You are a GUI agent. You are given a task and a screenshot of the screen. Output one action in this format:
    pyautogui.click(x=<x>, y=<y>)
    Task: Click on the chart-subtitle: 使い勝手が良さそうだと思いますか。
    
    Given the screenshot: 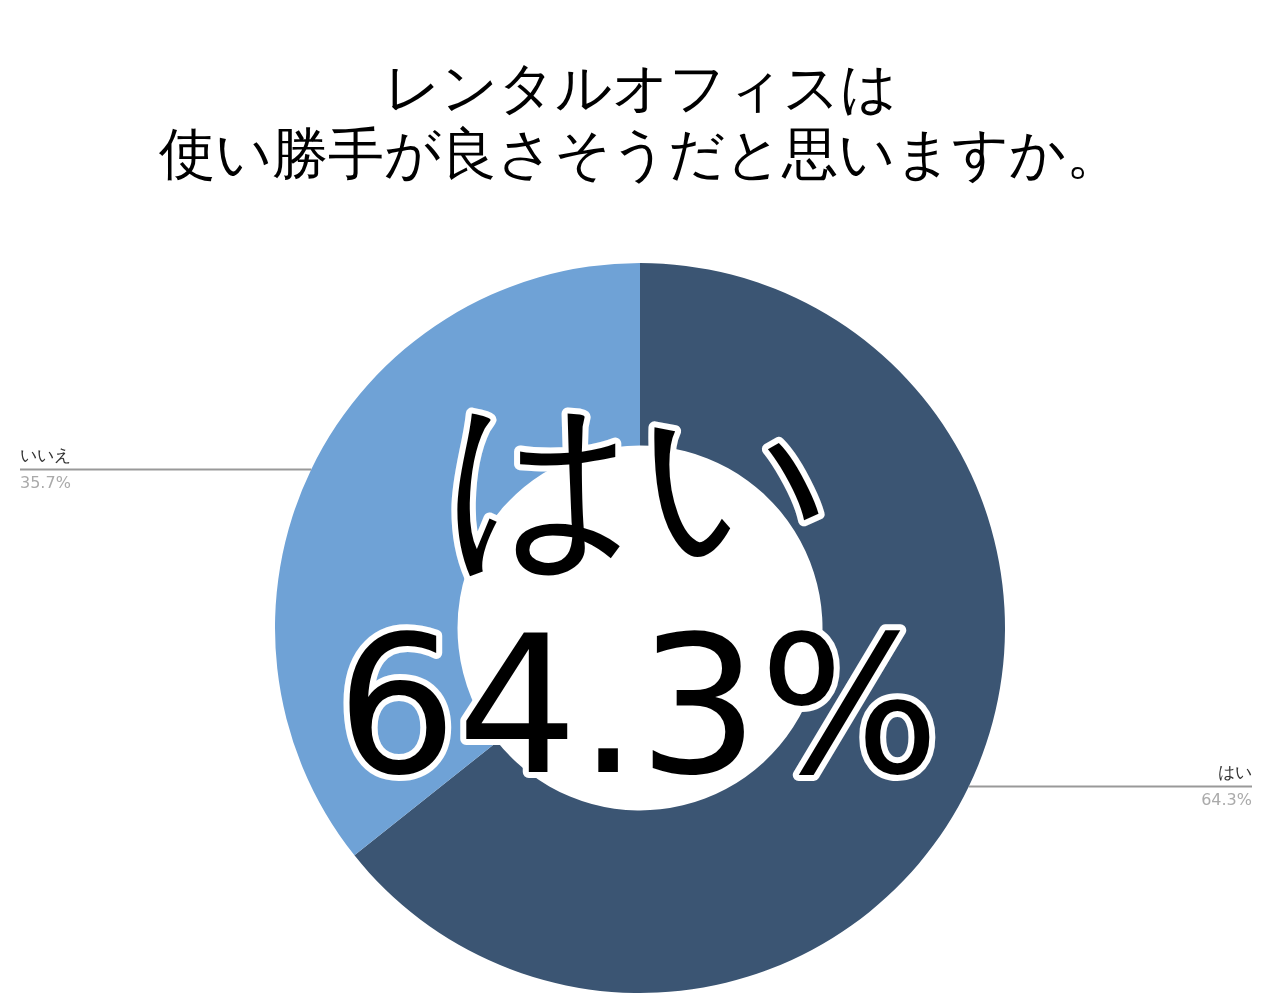 What is the action you would take?
    pyautogui.click(x=640, y=153)
    